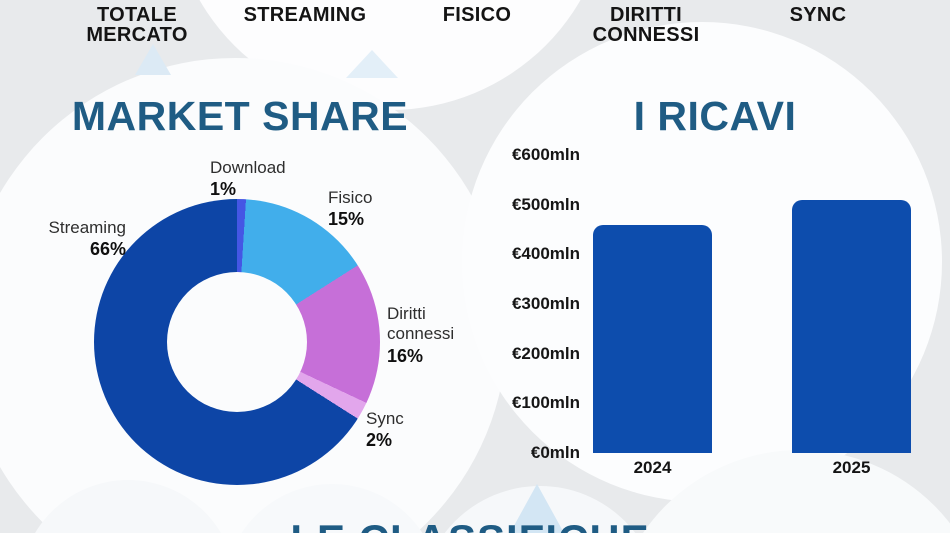  Describe the element at coordinates (851, 467) in the screenshot. I see `x-tick-label-2025: 2025` at that location.